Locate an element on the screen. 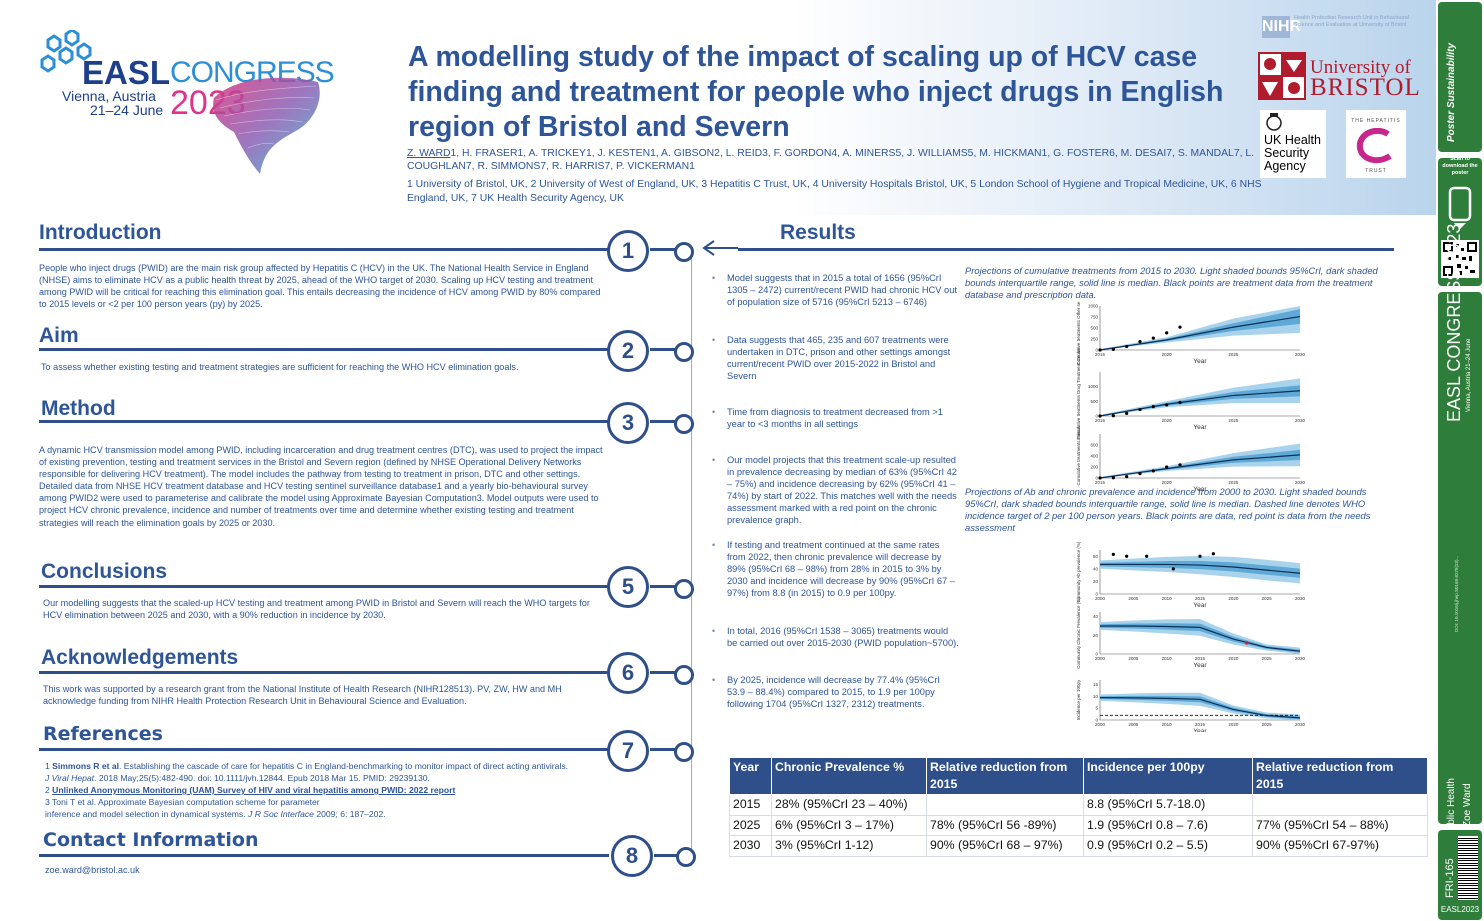 The image size is (1484, 921). contact-underline is located at coordinates (324, 855).